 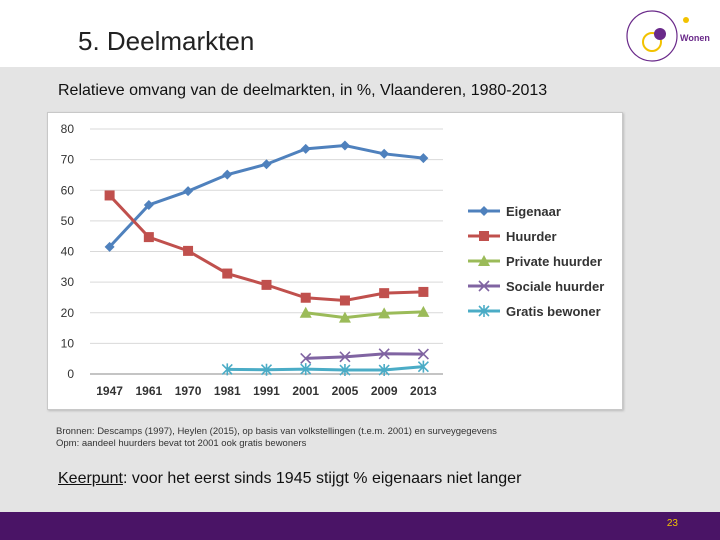 I want to click on legend-marker-gratis-bewoner, so click(x=484, y=311).